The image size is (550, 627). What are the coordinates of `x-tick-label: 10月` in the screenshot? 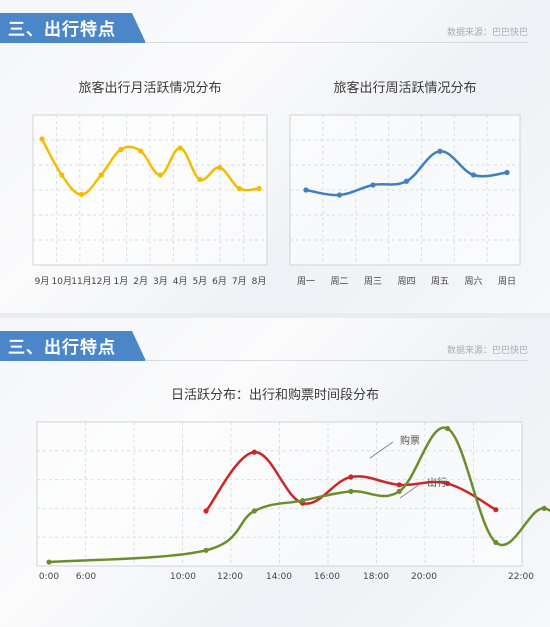 It's located at (62, 281).